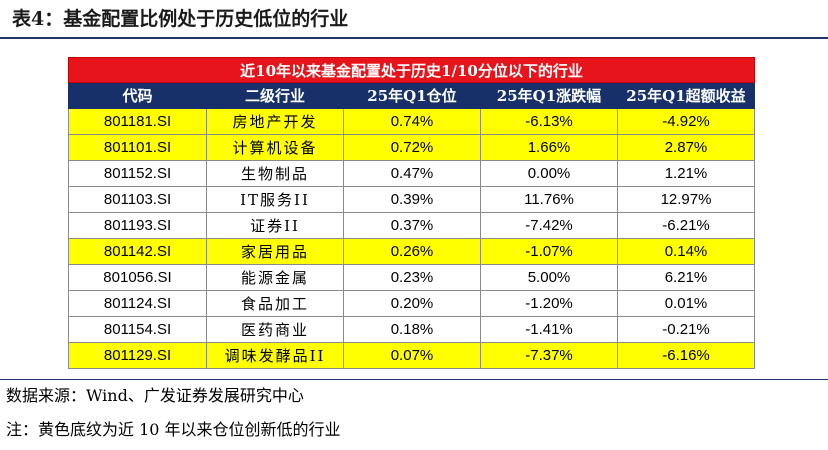 The width and height of the screenshot is (828, 450). Describe the element at coordinates (137, 225) in the screenshot. I see `cell-code: 801193.SI` at that location.